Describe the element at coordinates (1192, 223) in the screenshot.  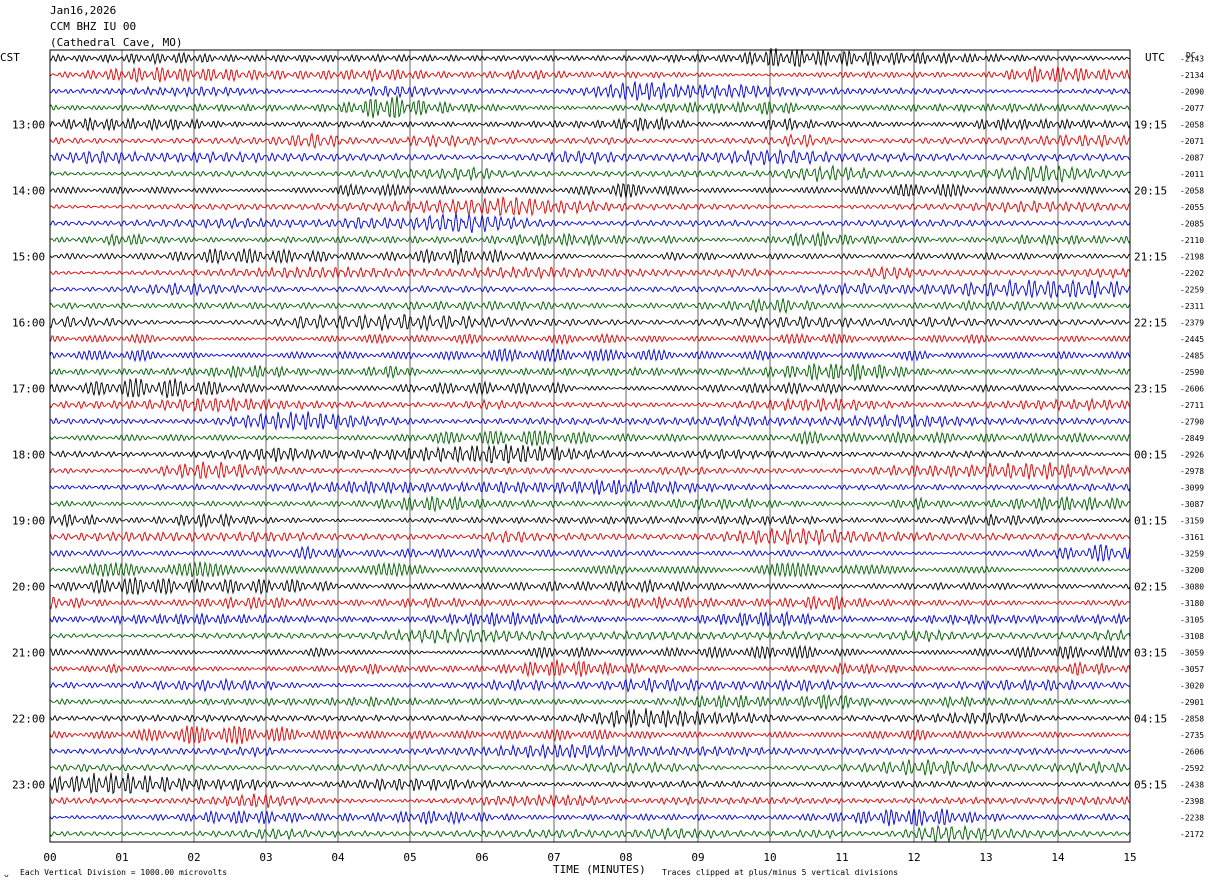
I see `dc-offset: -2085` at that location.